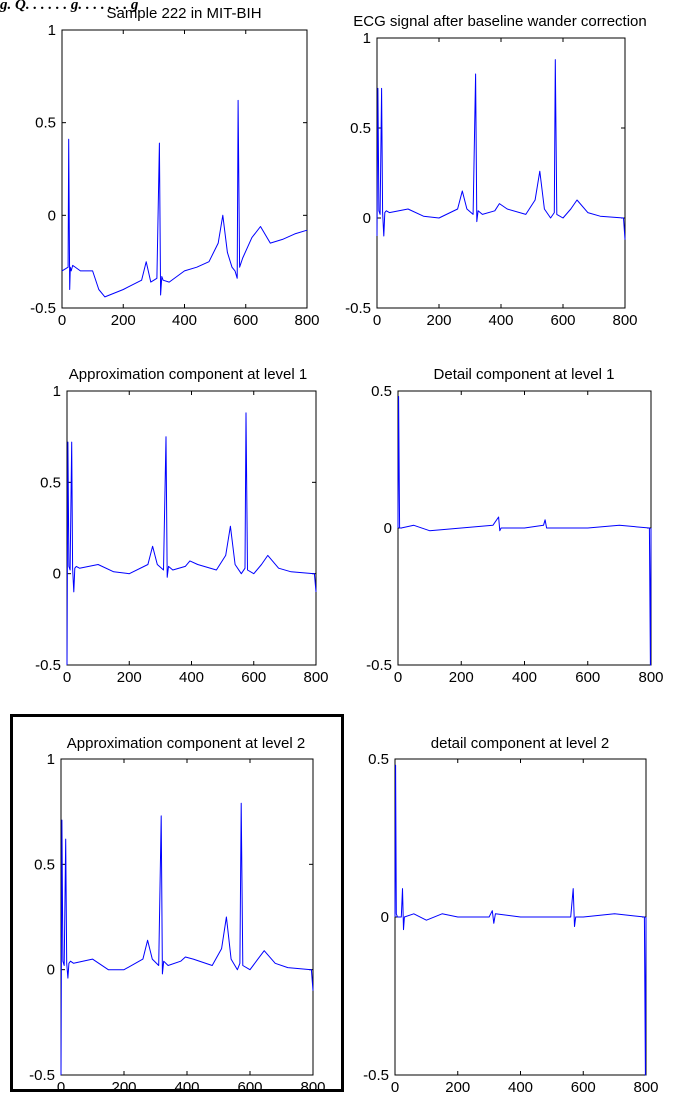  Describe the element at coordinates (188, 374) in the screenshot. I see `chart-title: Approximation component at level 1` at that location.